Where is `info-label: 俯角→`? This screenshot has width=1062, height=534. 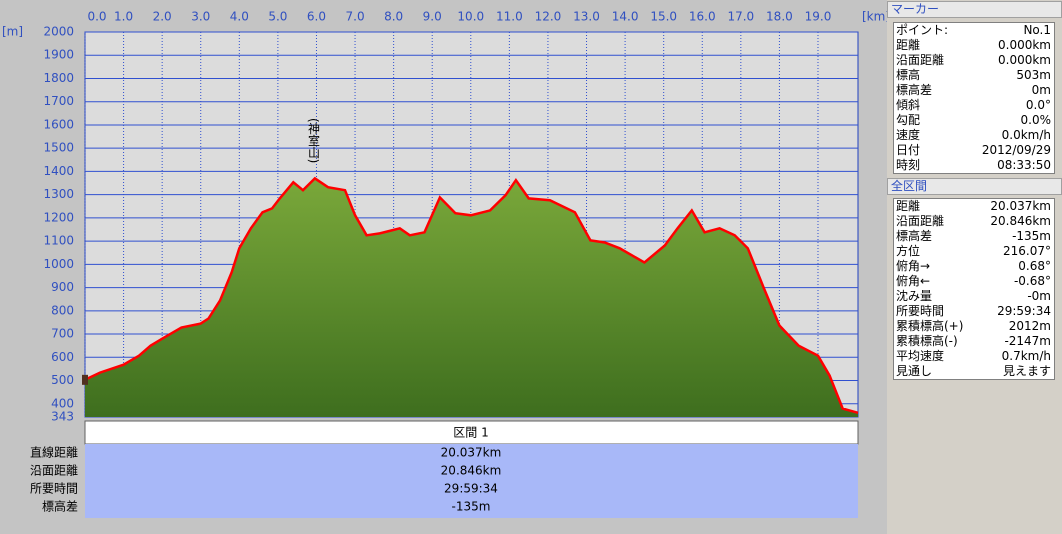 info-label: 俯角→ is located at coordinates (913, 266).